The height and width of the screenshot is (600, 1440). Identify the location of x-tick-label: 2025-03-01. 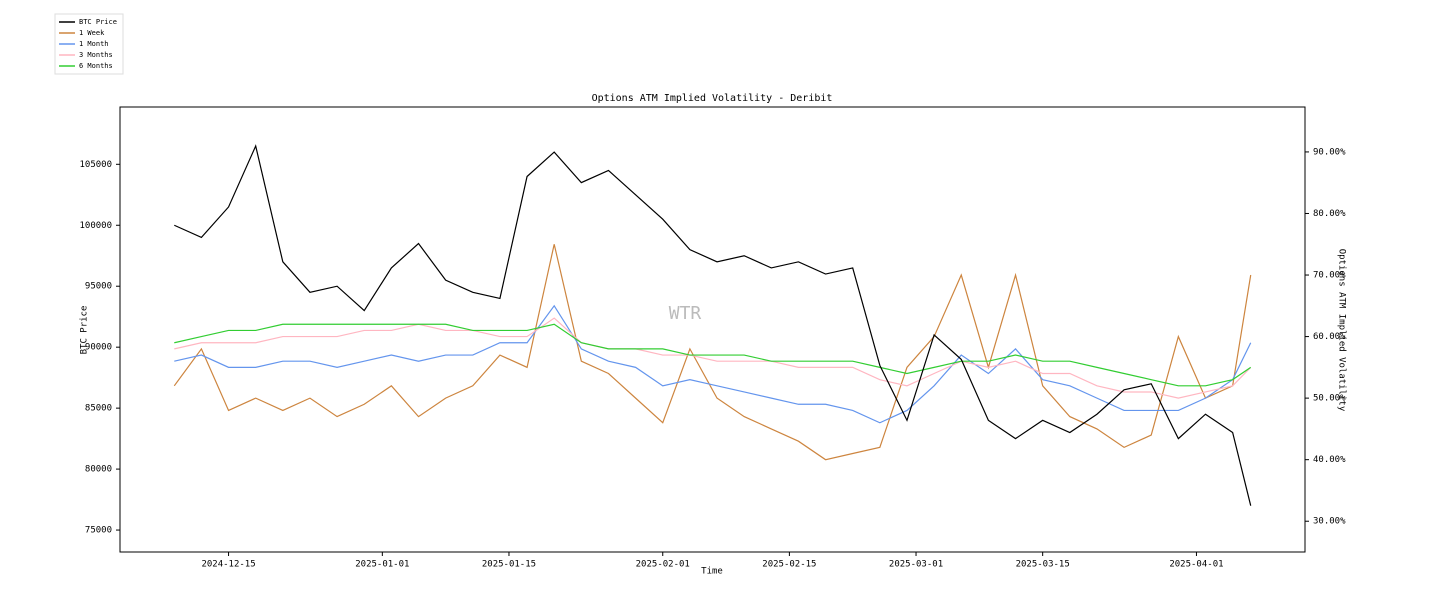
(916, 565).